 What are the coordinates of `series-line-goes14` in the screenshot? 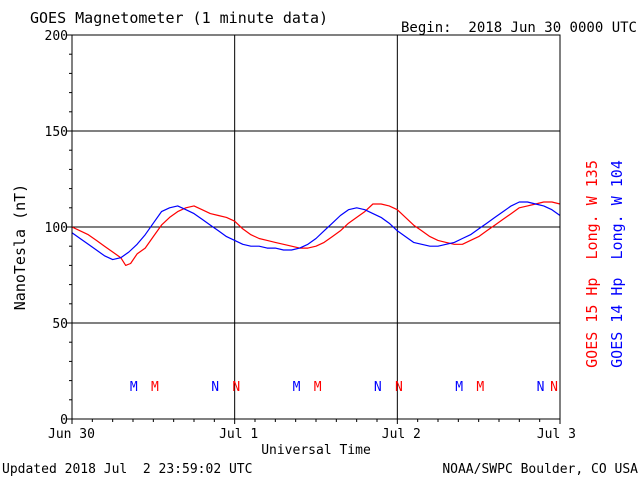 It's located at (316, 231).